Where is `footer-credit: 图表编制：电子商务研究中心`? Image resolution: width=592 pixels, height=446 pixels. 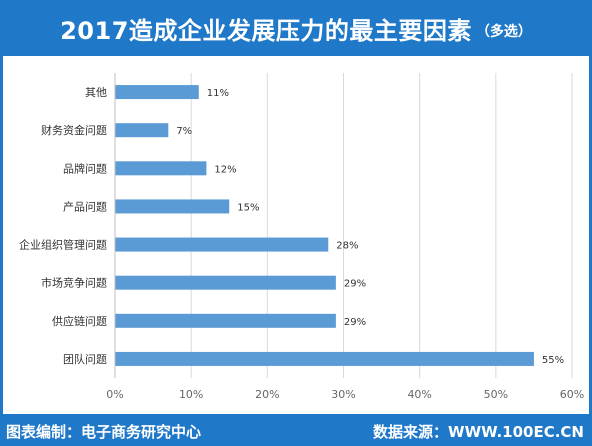
footer-credit: 图表编制：电子商务研究中心 is located at coordinates (104, 432).